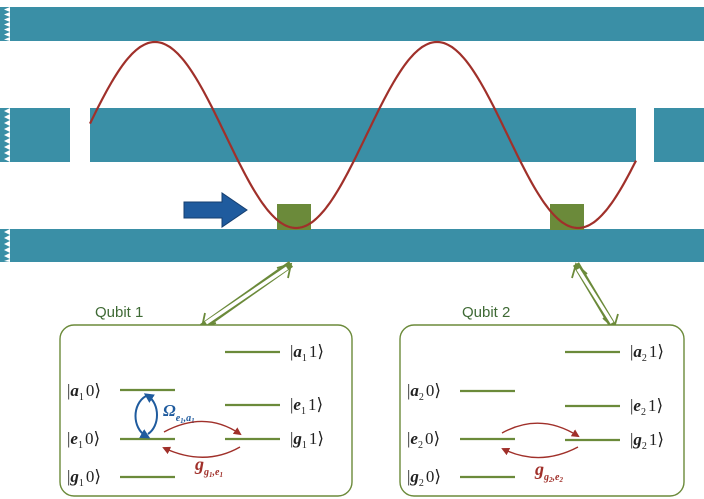  I want to click on right-waveguide-segment, so click(679, 135).